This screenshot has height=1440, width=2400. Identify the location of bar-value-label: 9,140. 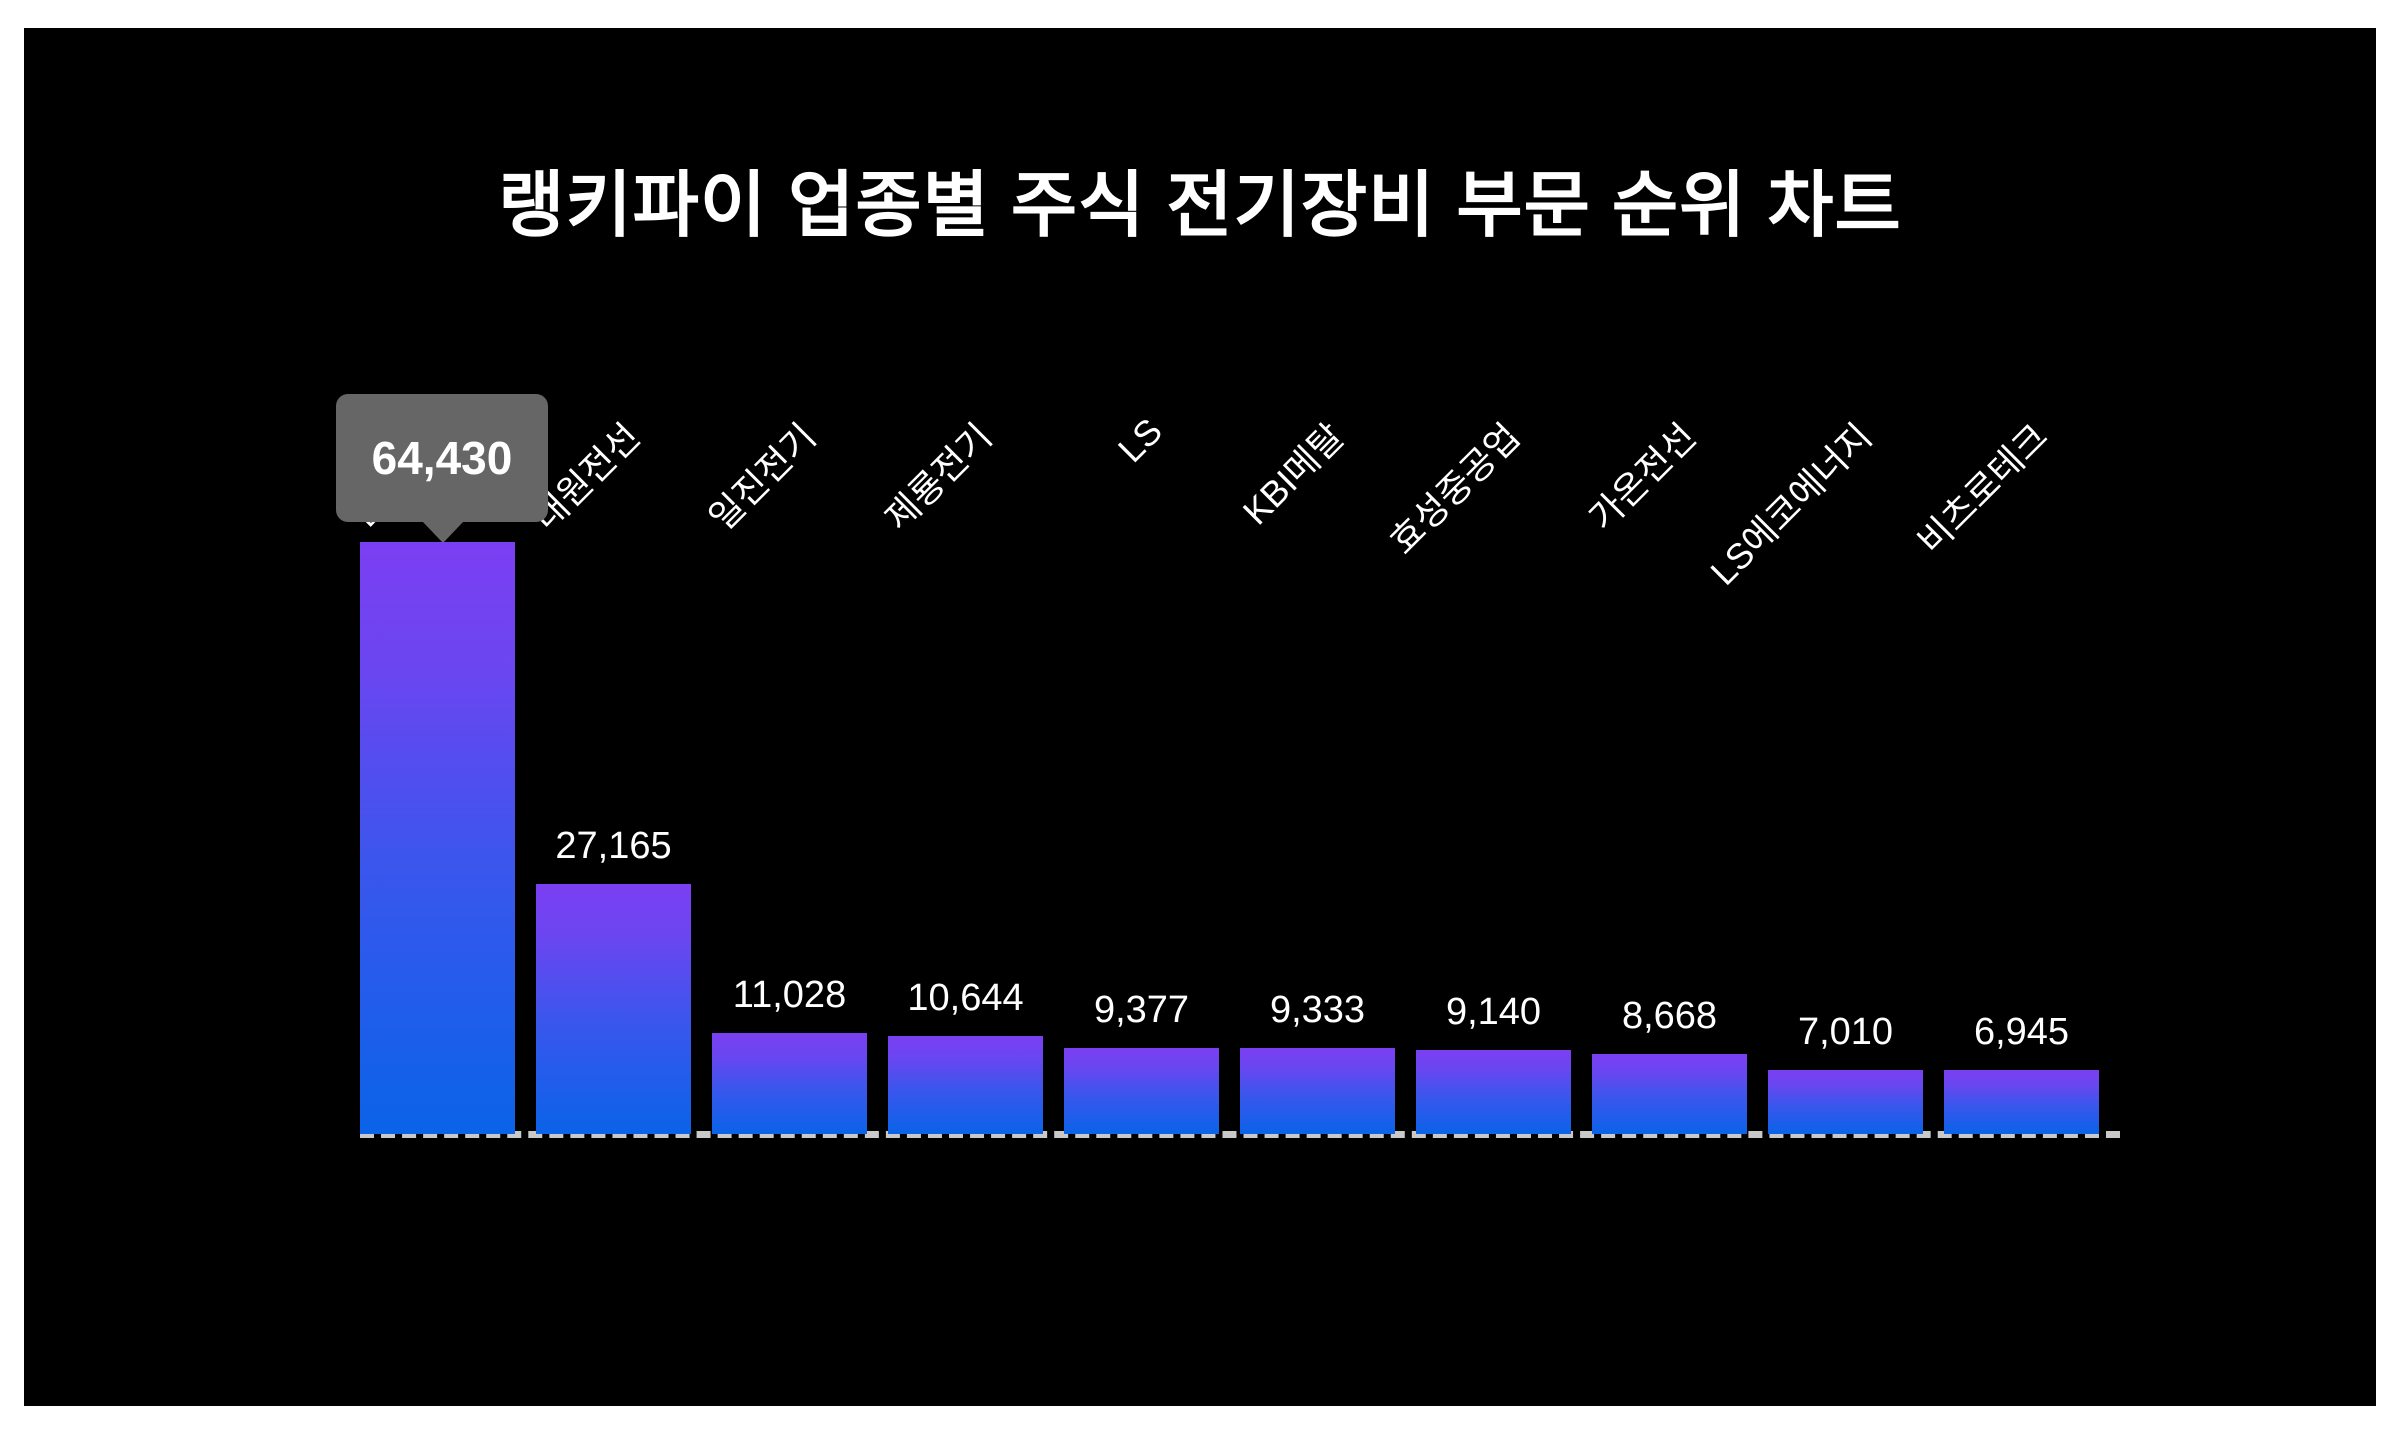
(1493, 1012).